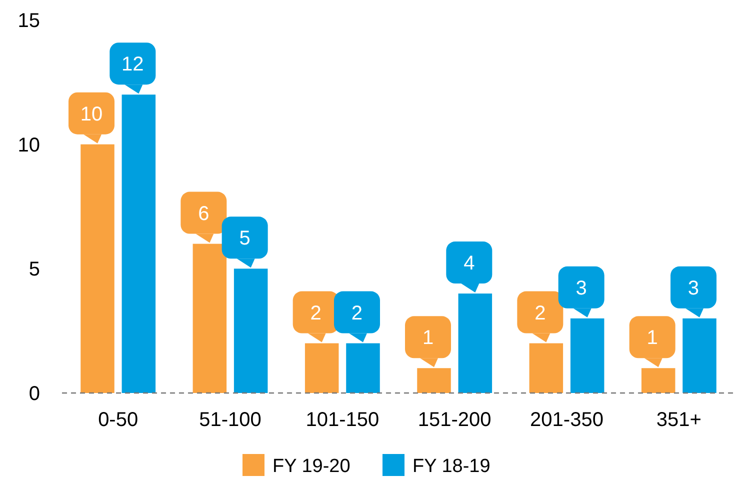 This screenshot has height=485, width=745. What do you see at coordinates (118, 420) in the screenshot?
I see `x-tick-label: 0-50` at bounding box center [118, 420].